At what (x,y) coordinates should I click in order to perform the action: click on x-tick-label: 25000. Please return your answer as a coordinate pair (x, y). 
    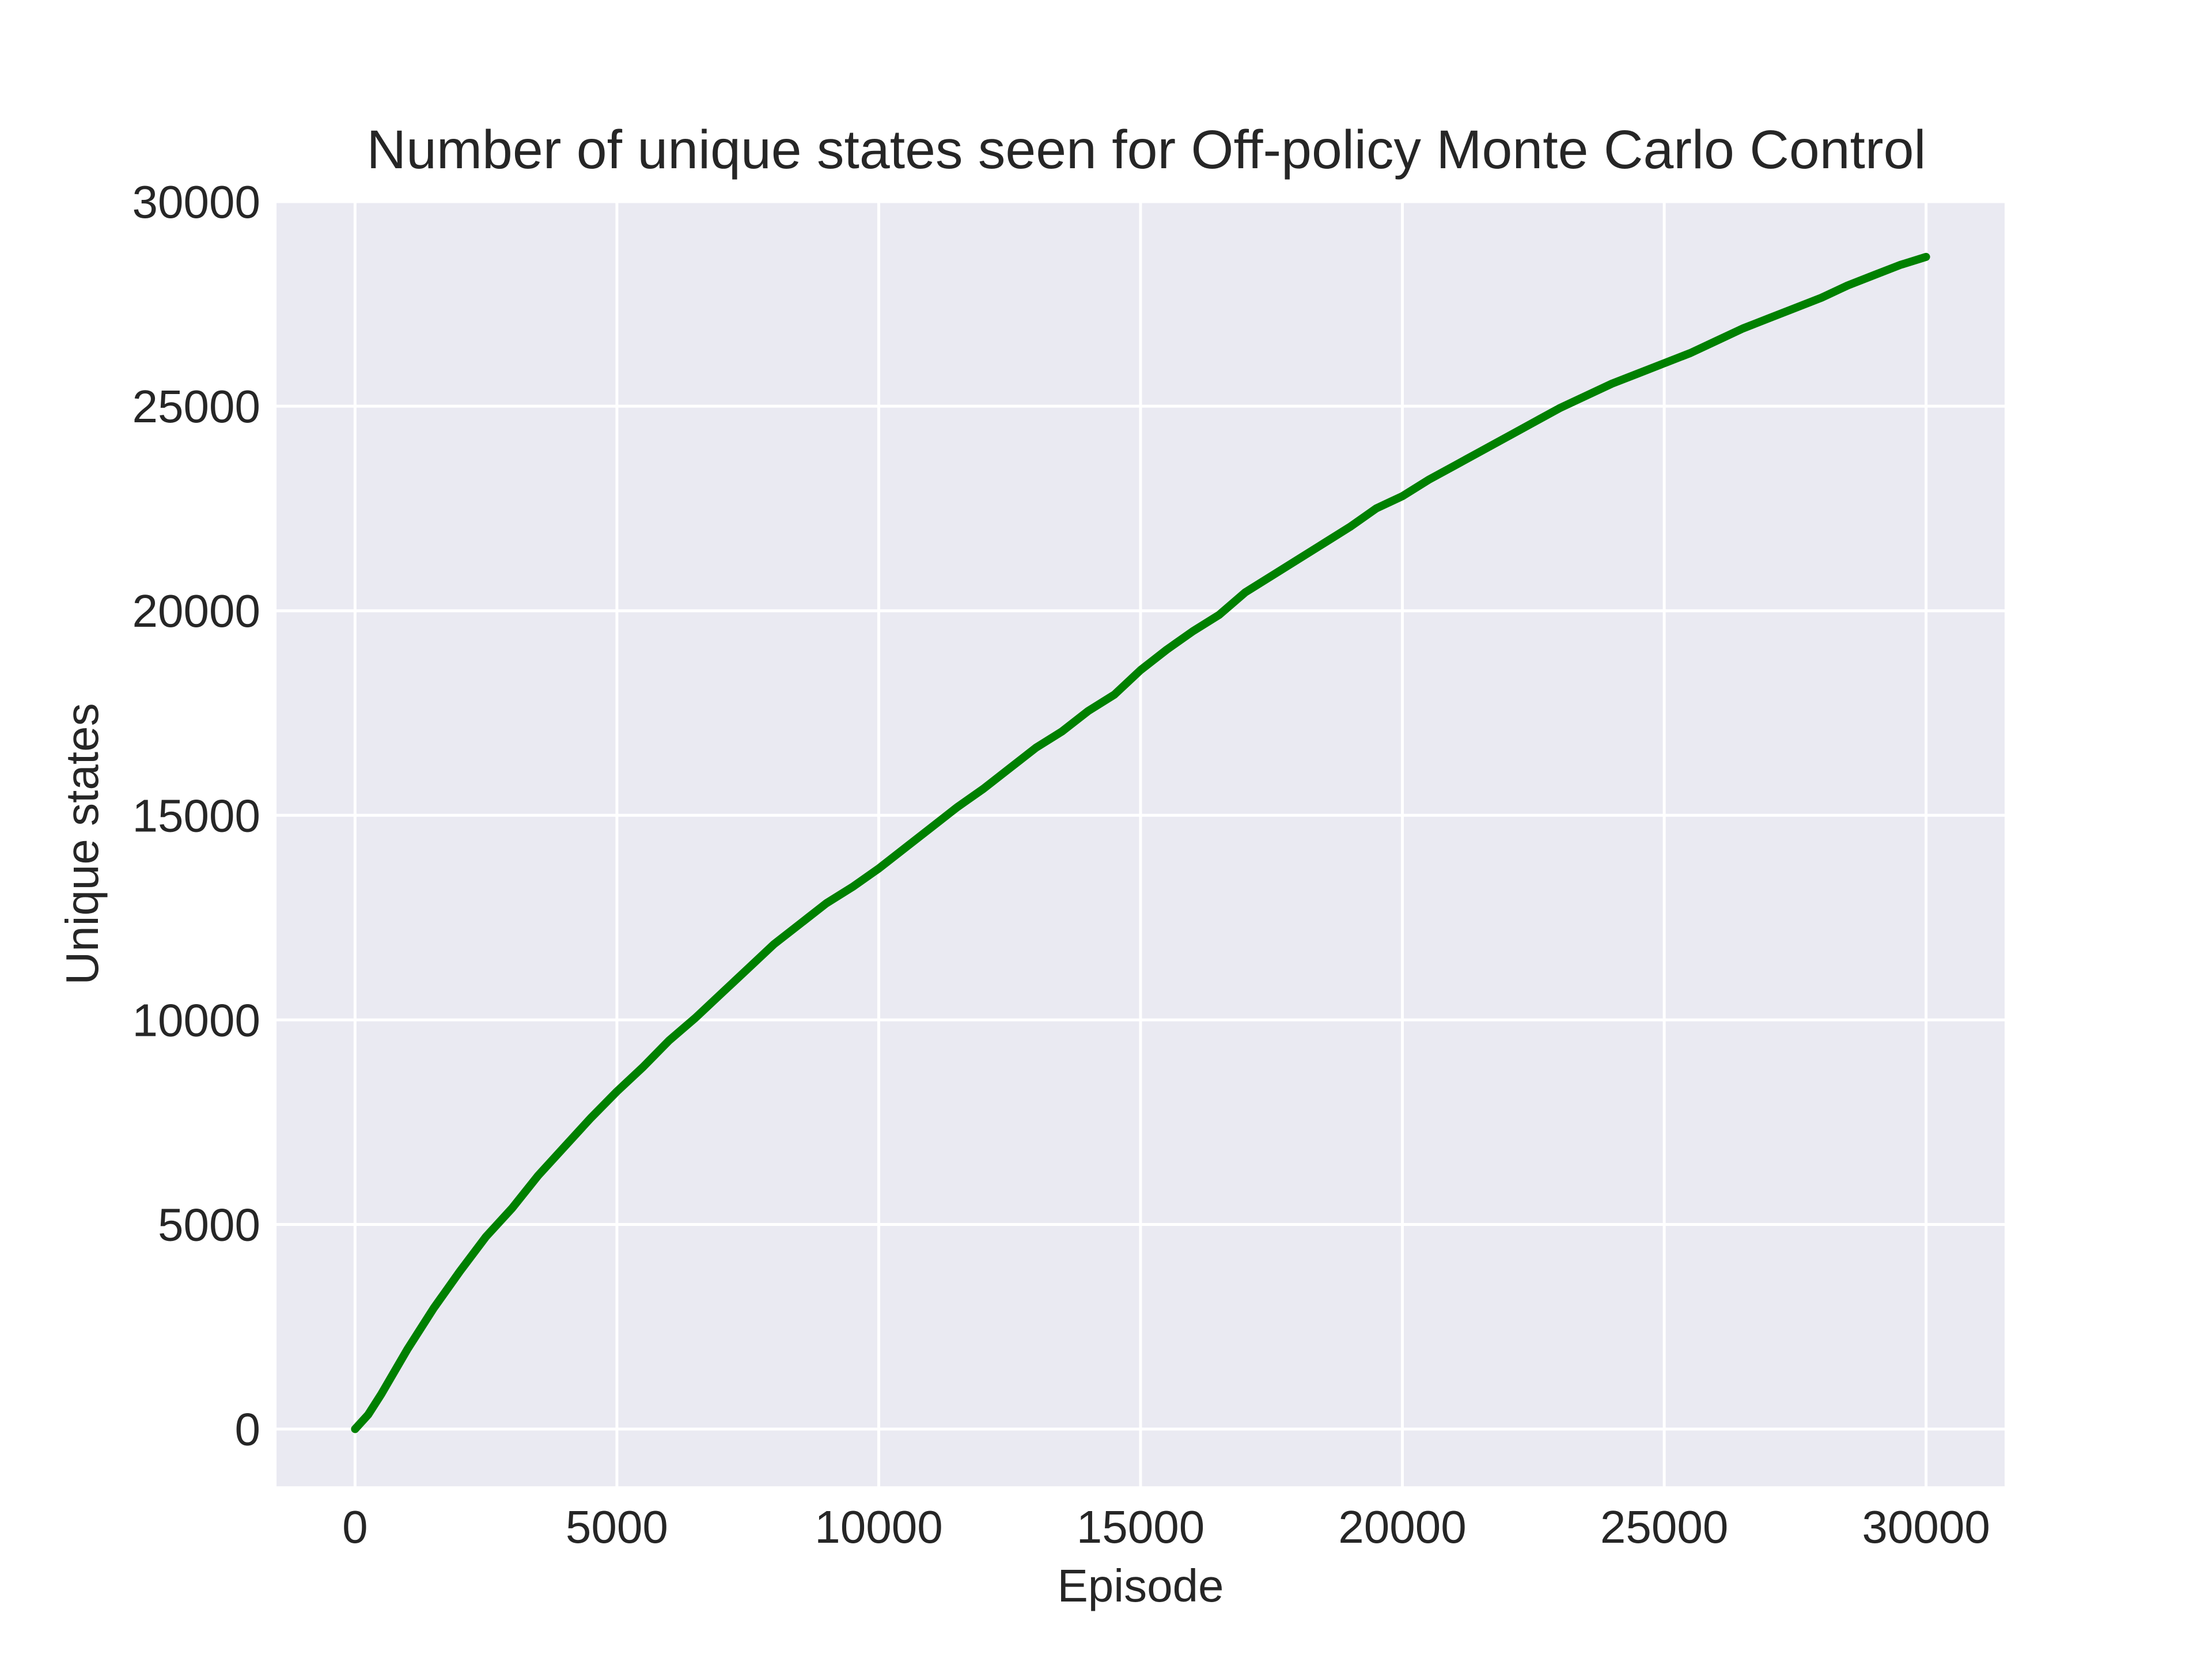
    Looking at the image, I should click on (1664, 1527).